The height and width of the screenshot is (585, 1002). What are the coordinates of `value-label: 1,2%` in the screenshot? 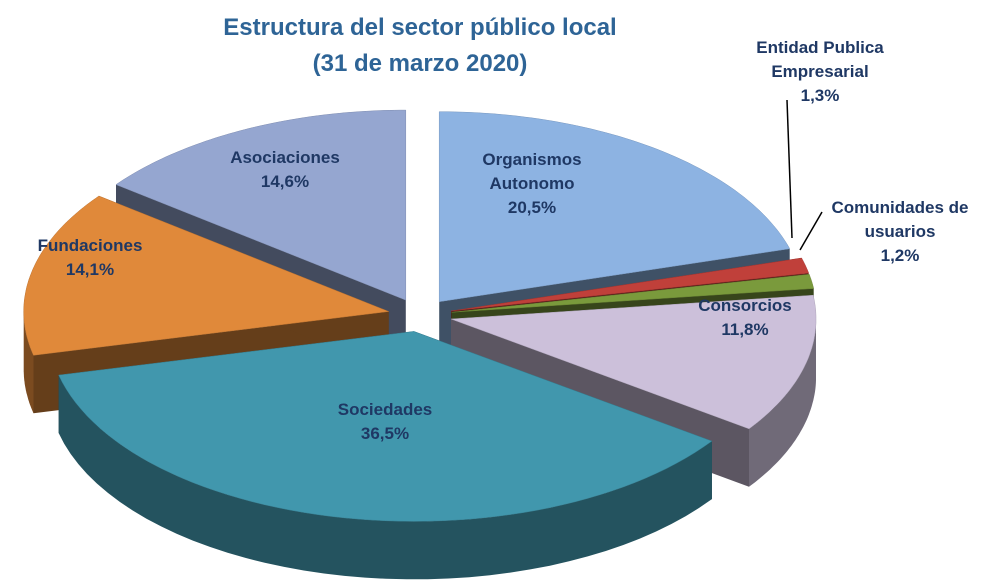 It's located at (900, 255).